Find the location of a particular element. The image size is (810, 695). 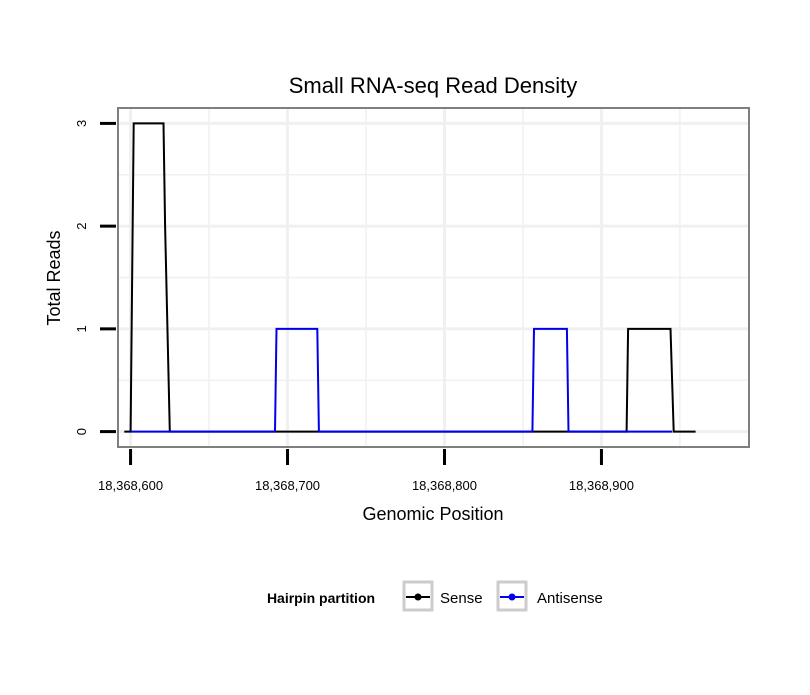

legend-entry-antisense: Antisense is located at coordinates (549, 596).